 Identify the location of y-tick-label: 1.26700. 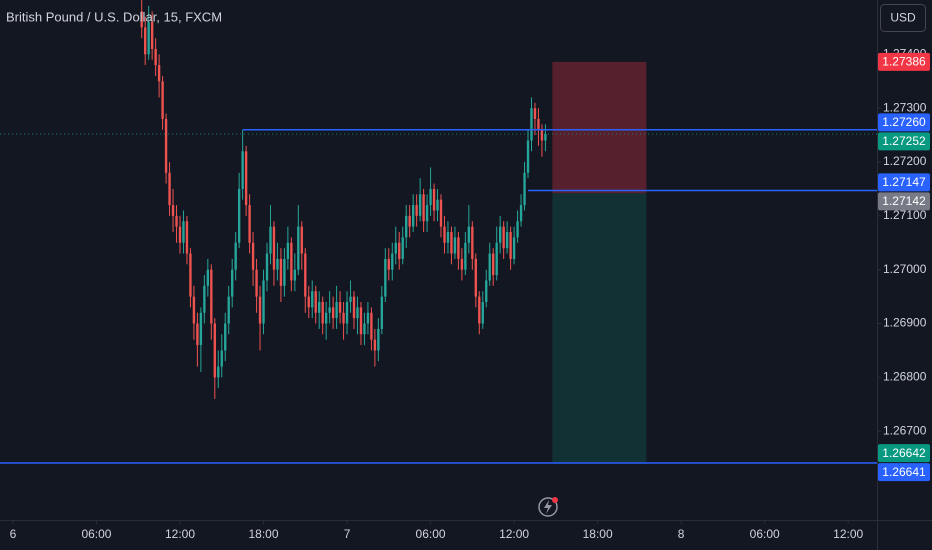
(905, 430).